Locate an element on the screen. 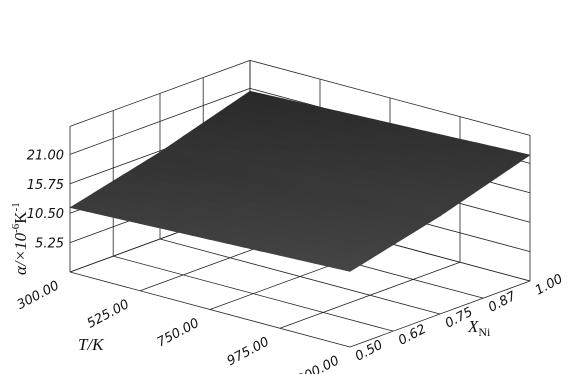 The image size is (573, 374). z-tick-label-3: 21.00 is located at coordinates (45, 155).